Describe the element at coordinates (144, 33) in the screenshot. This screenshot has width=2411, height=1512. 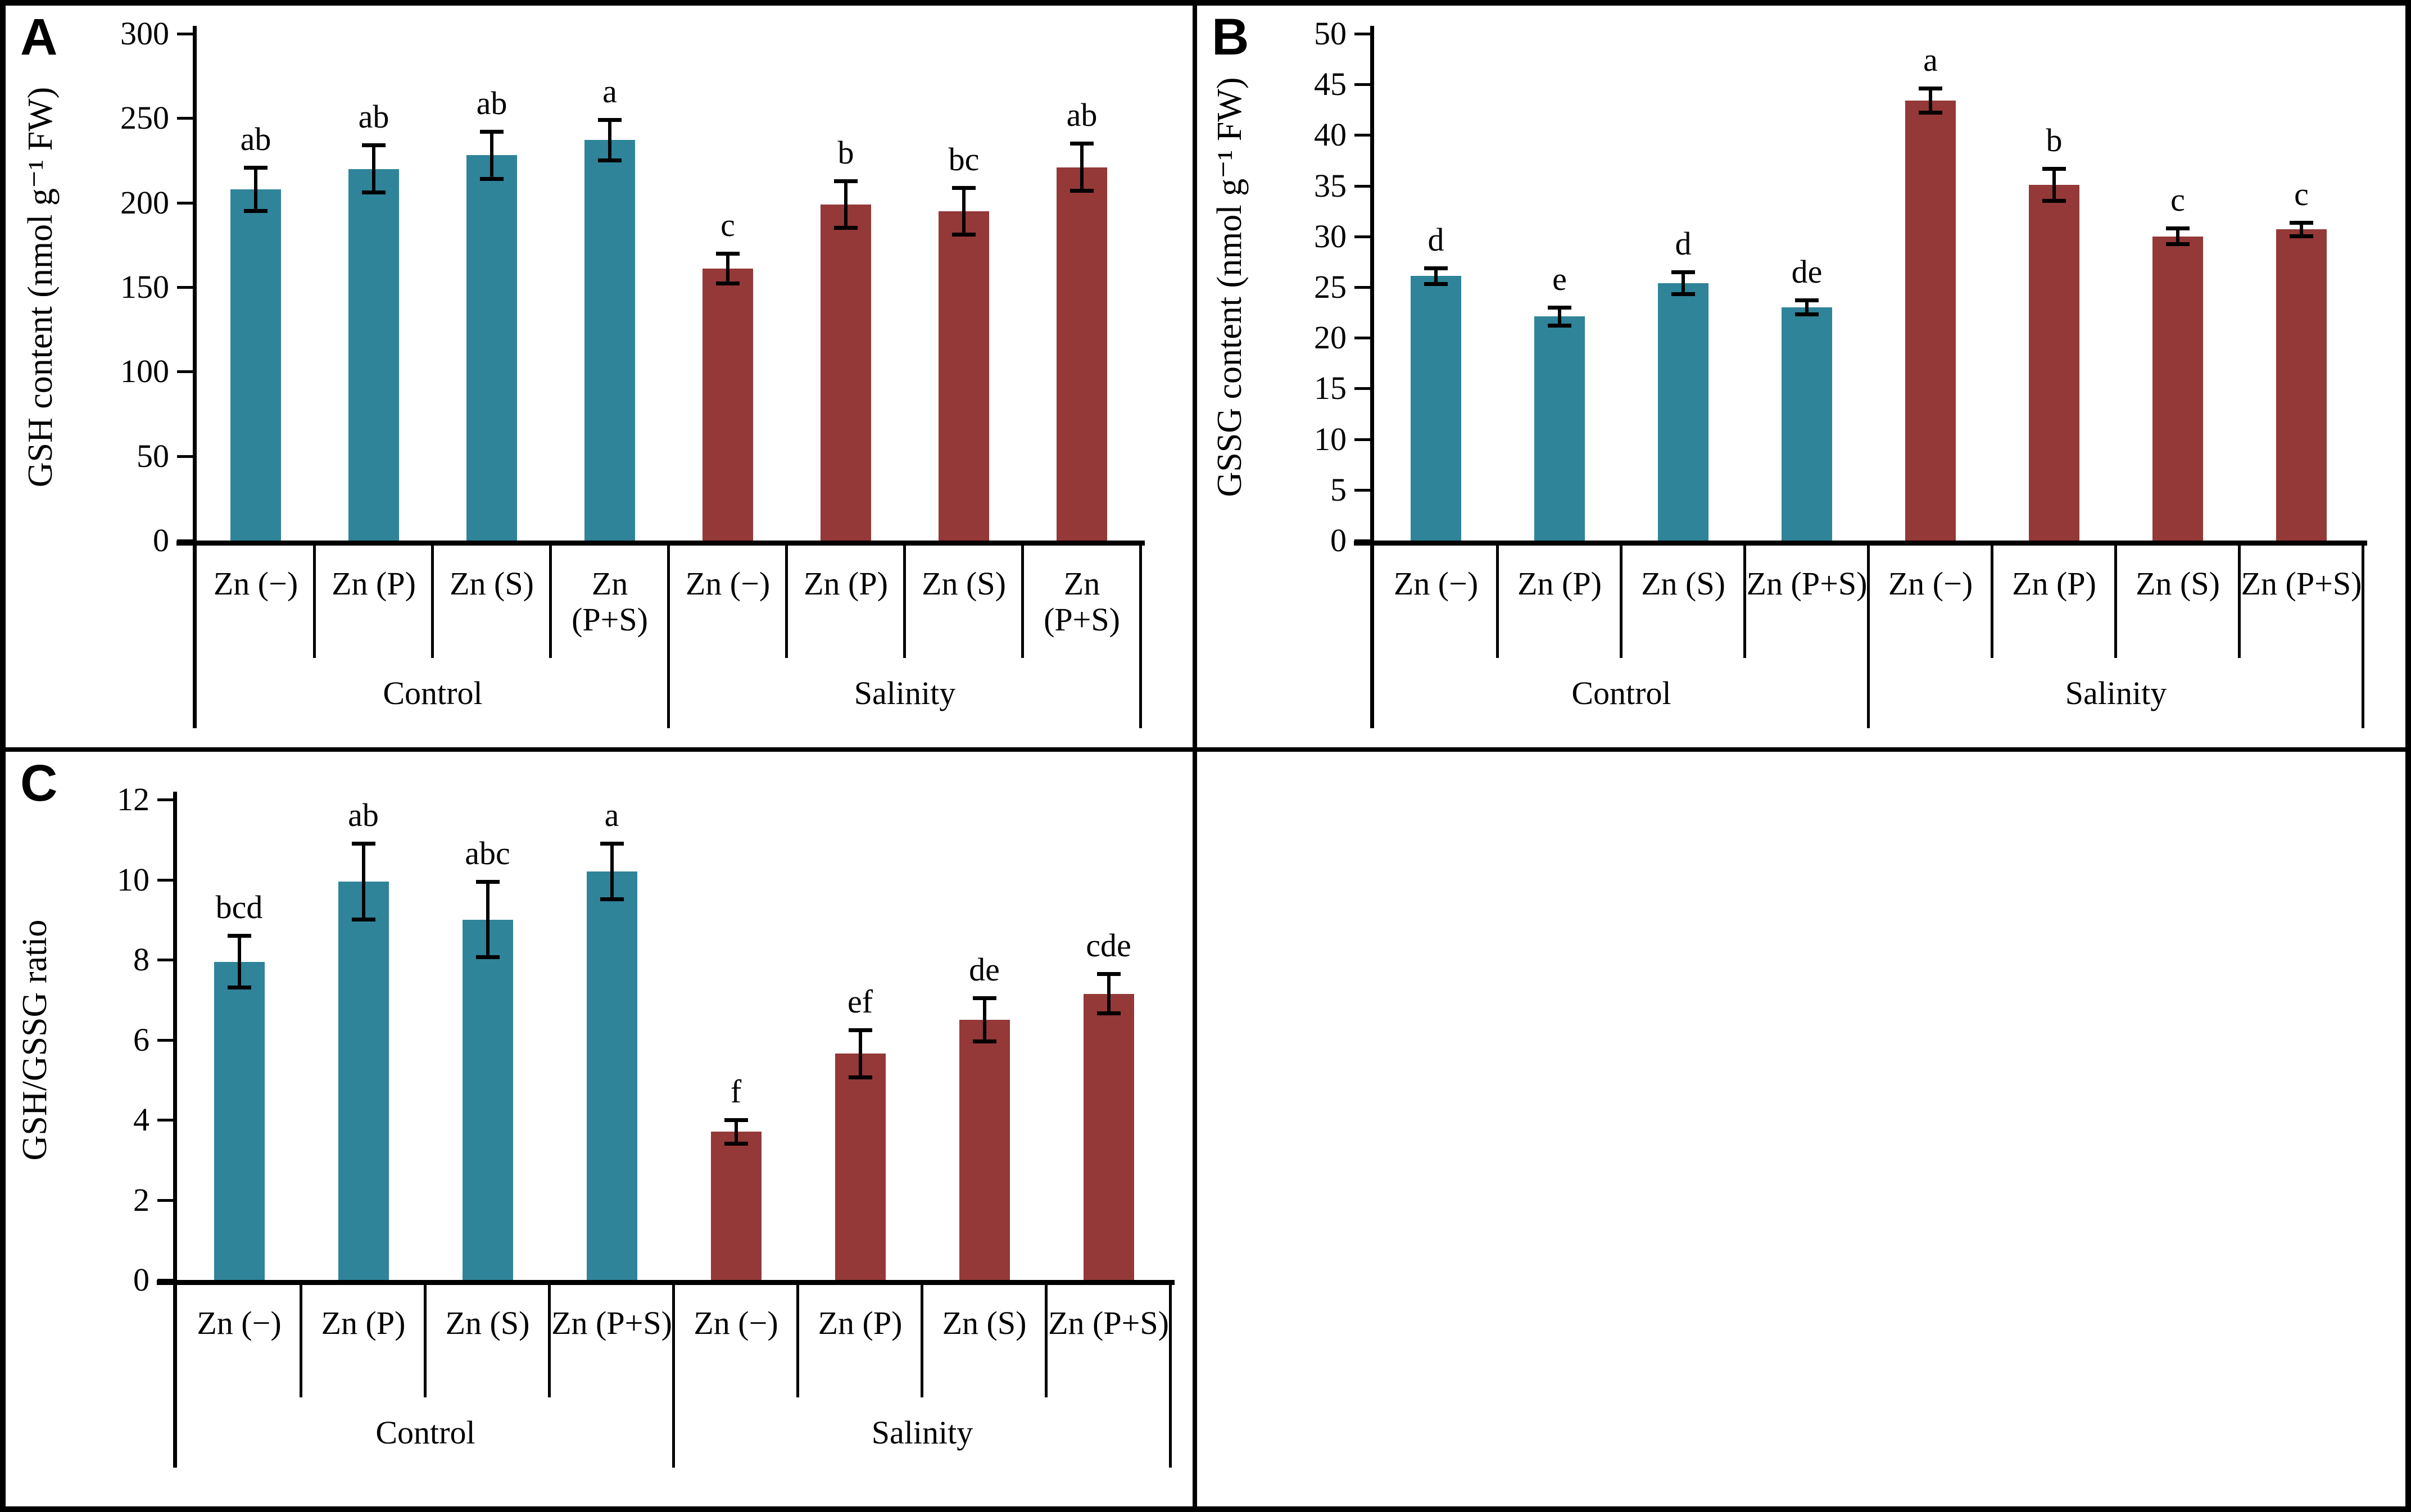
I see `y-tick-label: 300` at that location.